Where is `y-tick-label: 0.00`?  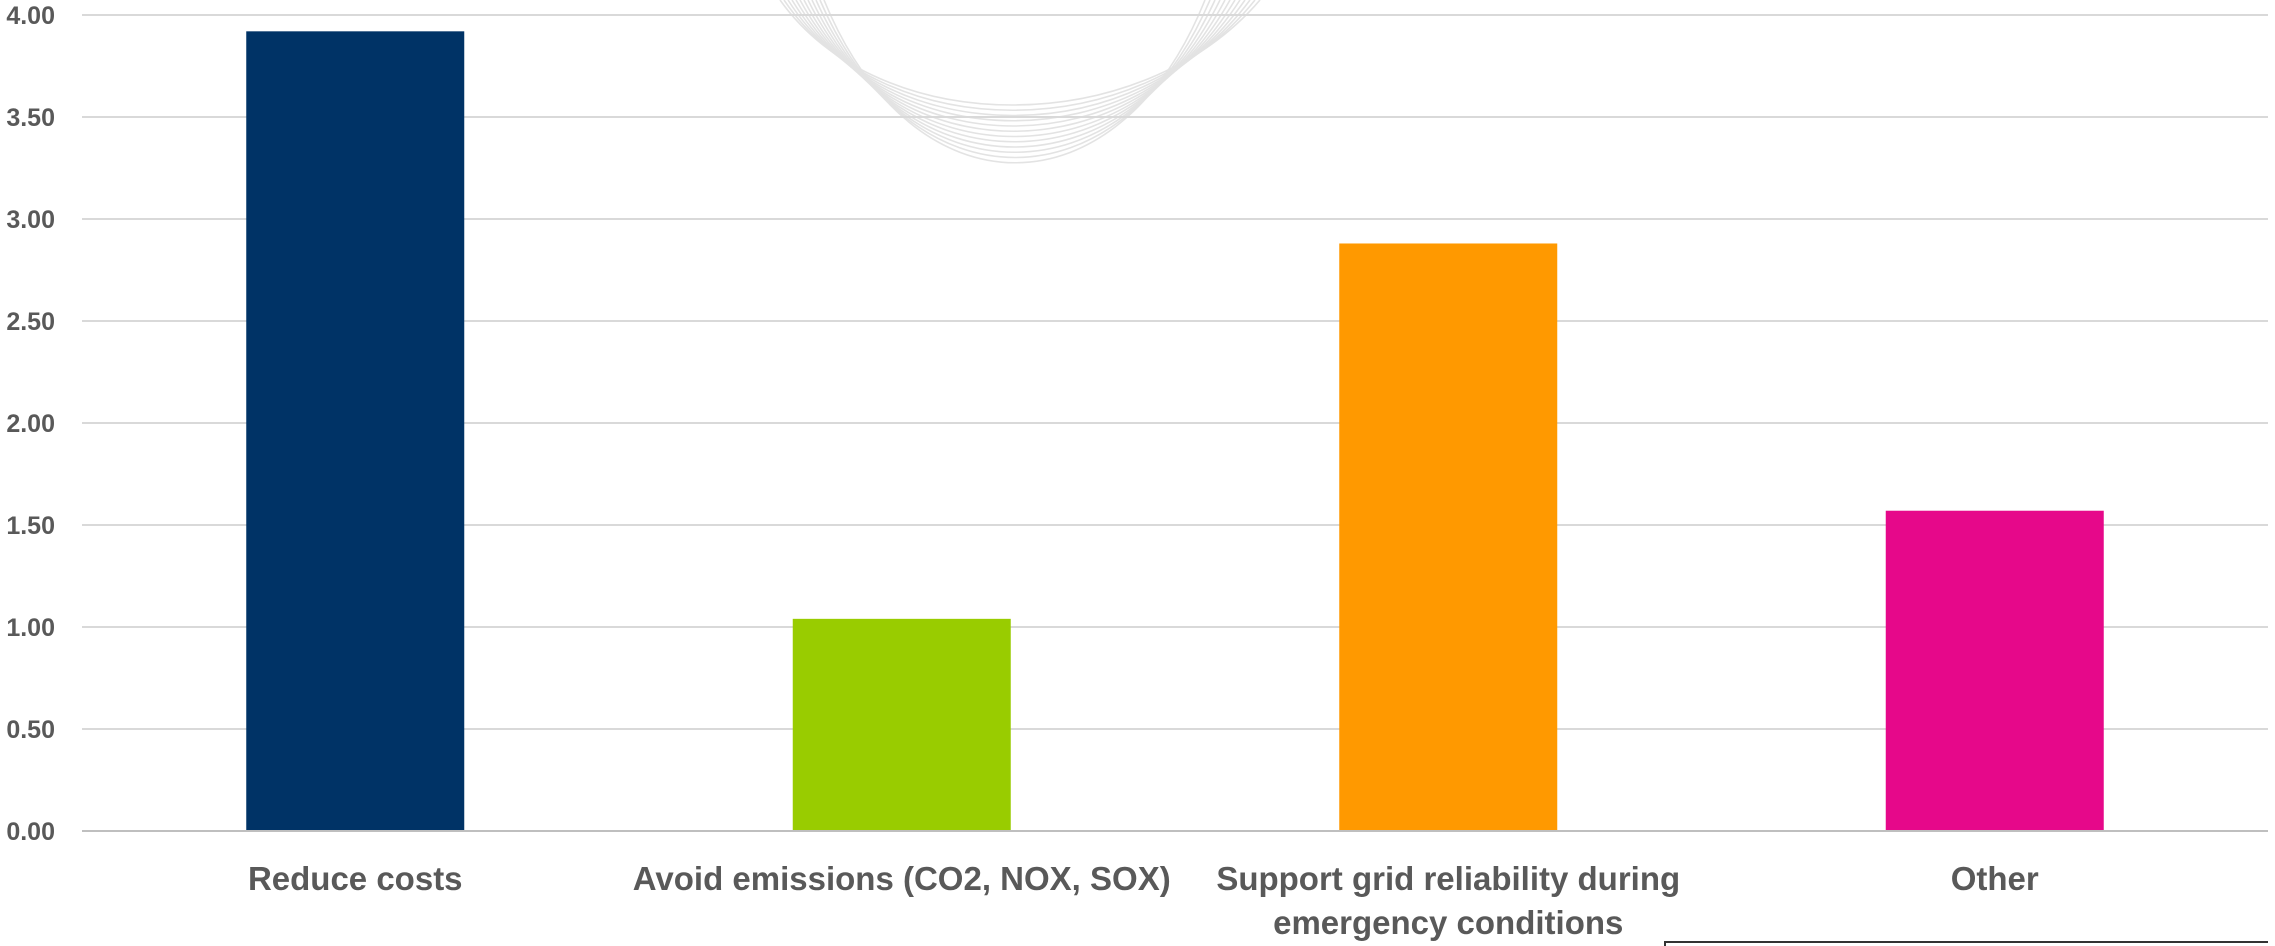 y-tick-label: 0.00 is located at coordinates (30, 832).